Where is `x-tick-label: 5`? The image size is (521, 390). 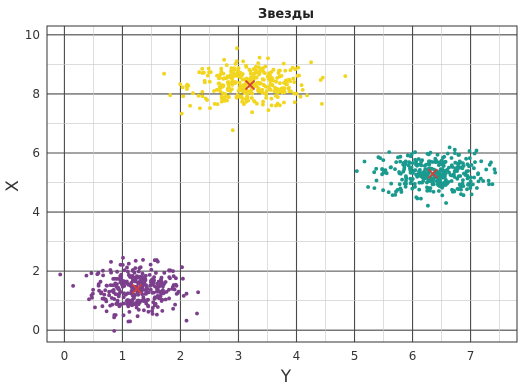 x-tick-label: 5 is located at coordinates (355, 356).